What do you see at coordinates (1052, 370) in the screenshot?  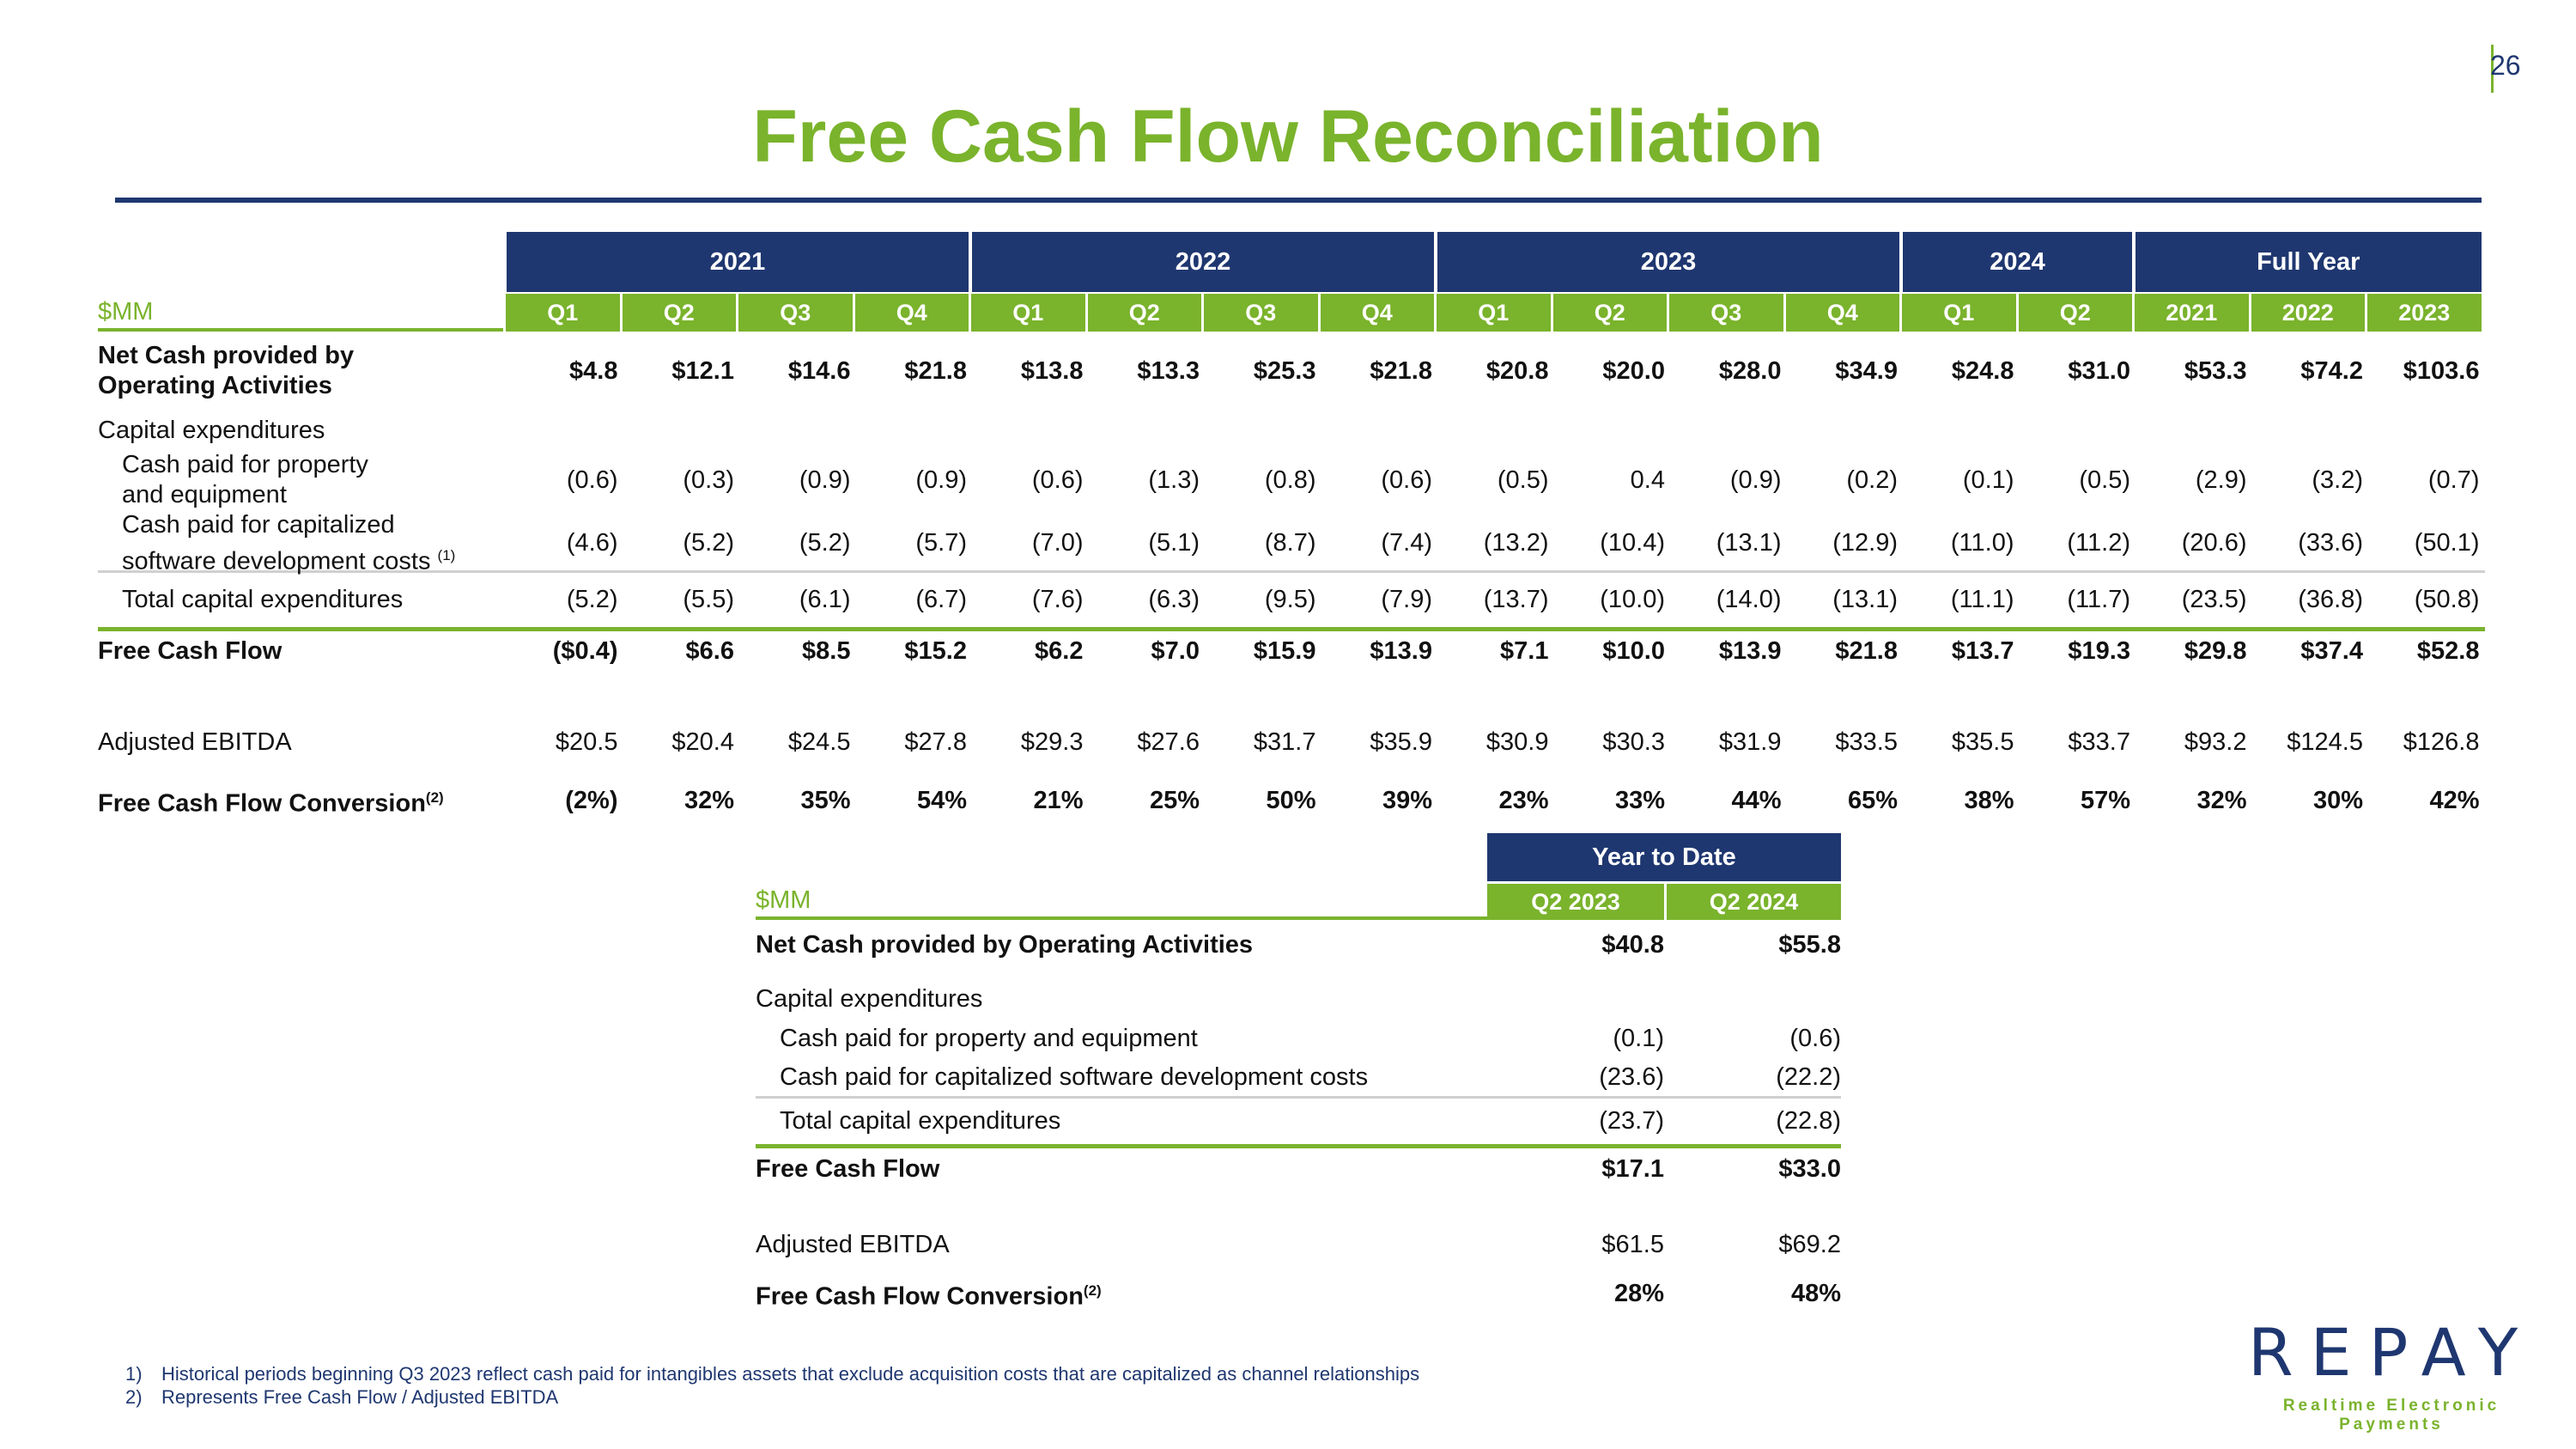 I see `cell: $13.8` at bounding box center [1052, 370].